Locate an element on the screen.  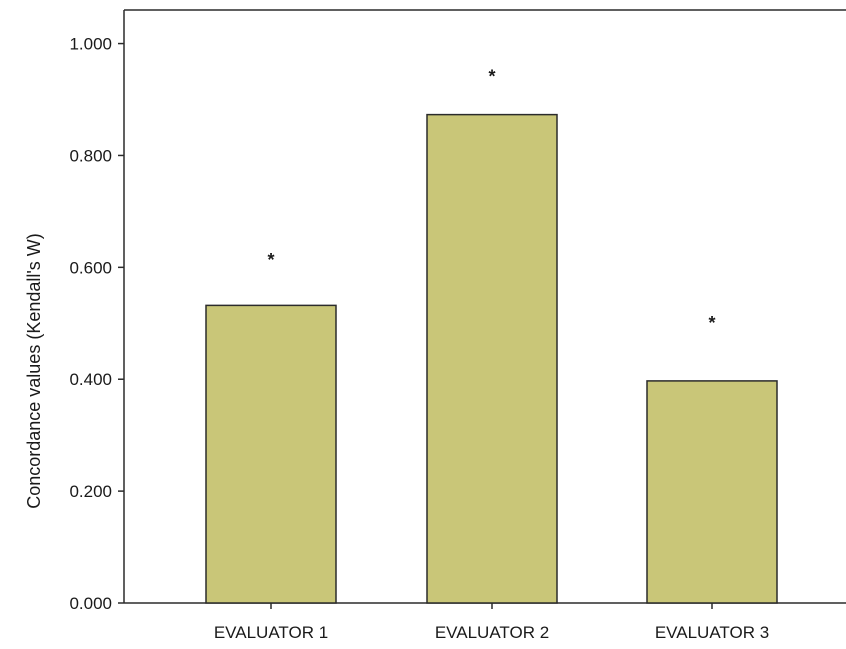
y-tick-label: 0.200 is located at coordinates (90, 491).